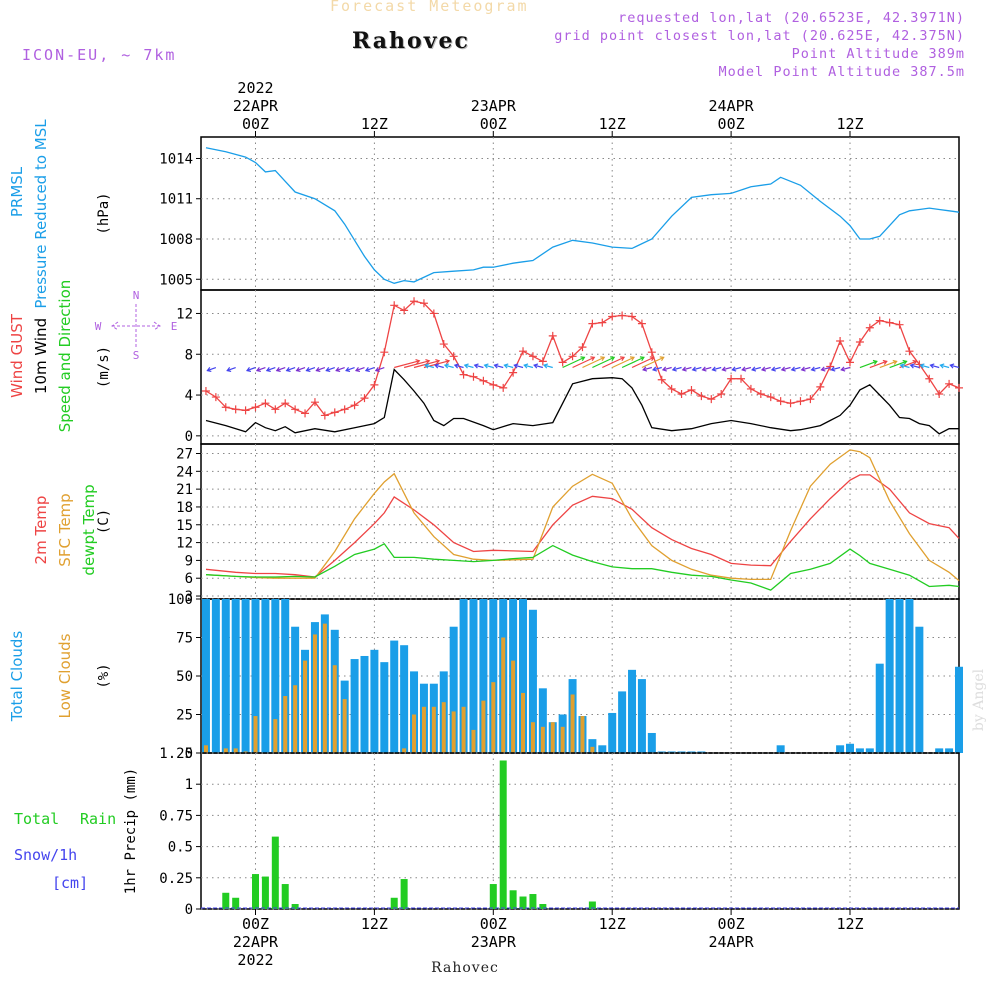 The width and height of the screenshot is (1000, 1000). Describe the element at coordinates (104, 367) in the screenshot. I see `wind-ylabel: (m/s)` at that location.